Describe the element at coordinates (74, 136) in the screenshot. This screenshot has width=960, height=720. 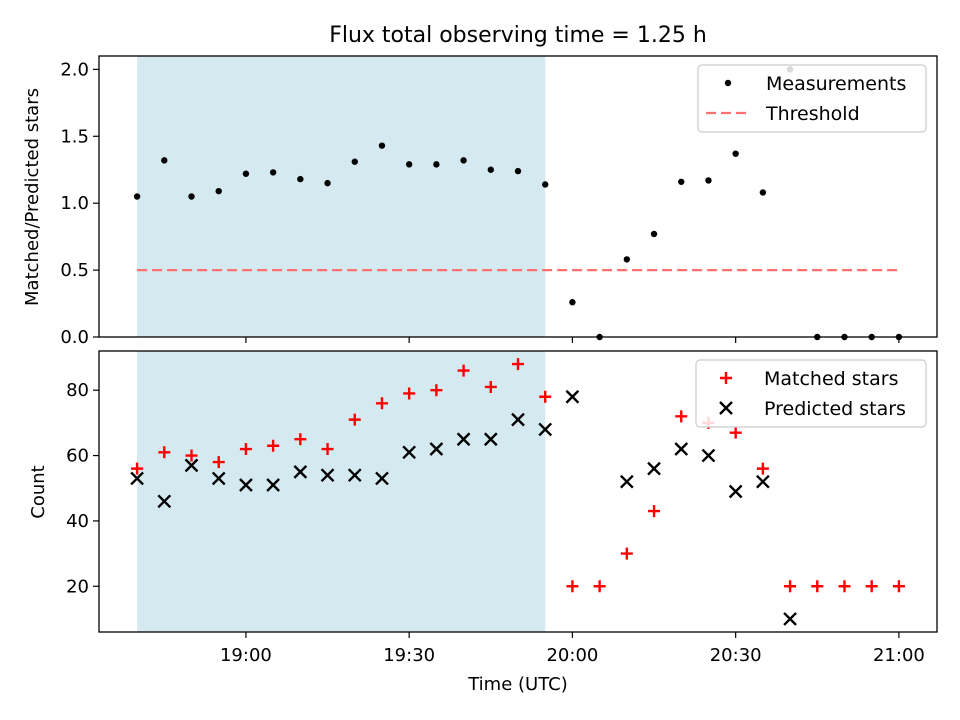
I see `y-tick-label: 1.5` at that location.